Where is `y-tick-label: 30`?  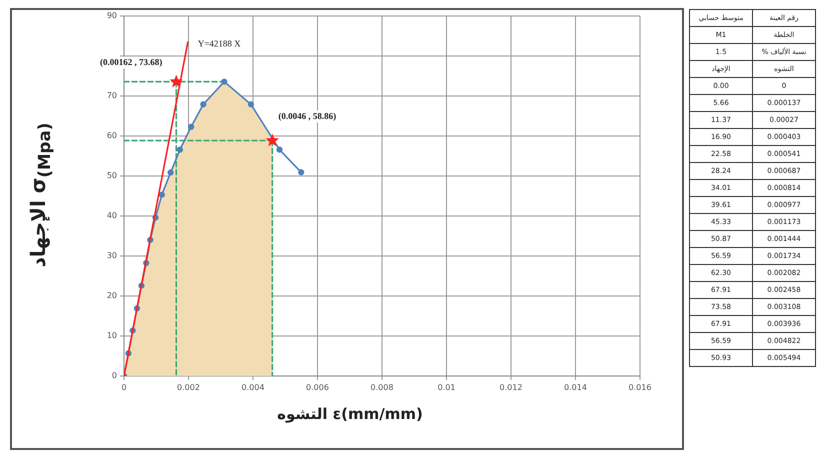
y-tick-label: 30 is located at coordinates (111, 255).